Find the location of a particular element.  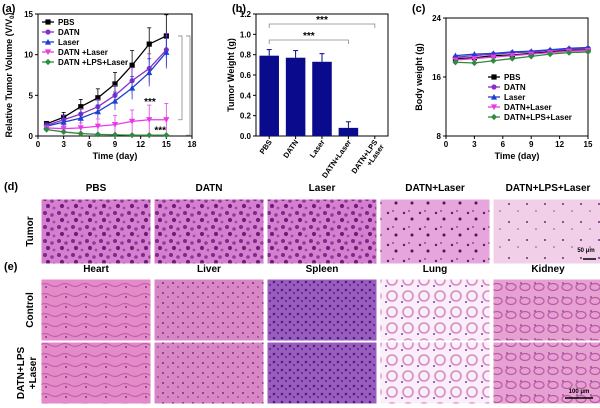

legend-entry: DATN +LPS+Laser is located at coordinates (93, 62).